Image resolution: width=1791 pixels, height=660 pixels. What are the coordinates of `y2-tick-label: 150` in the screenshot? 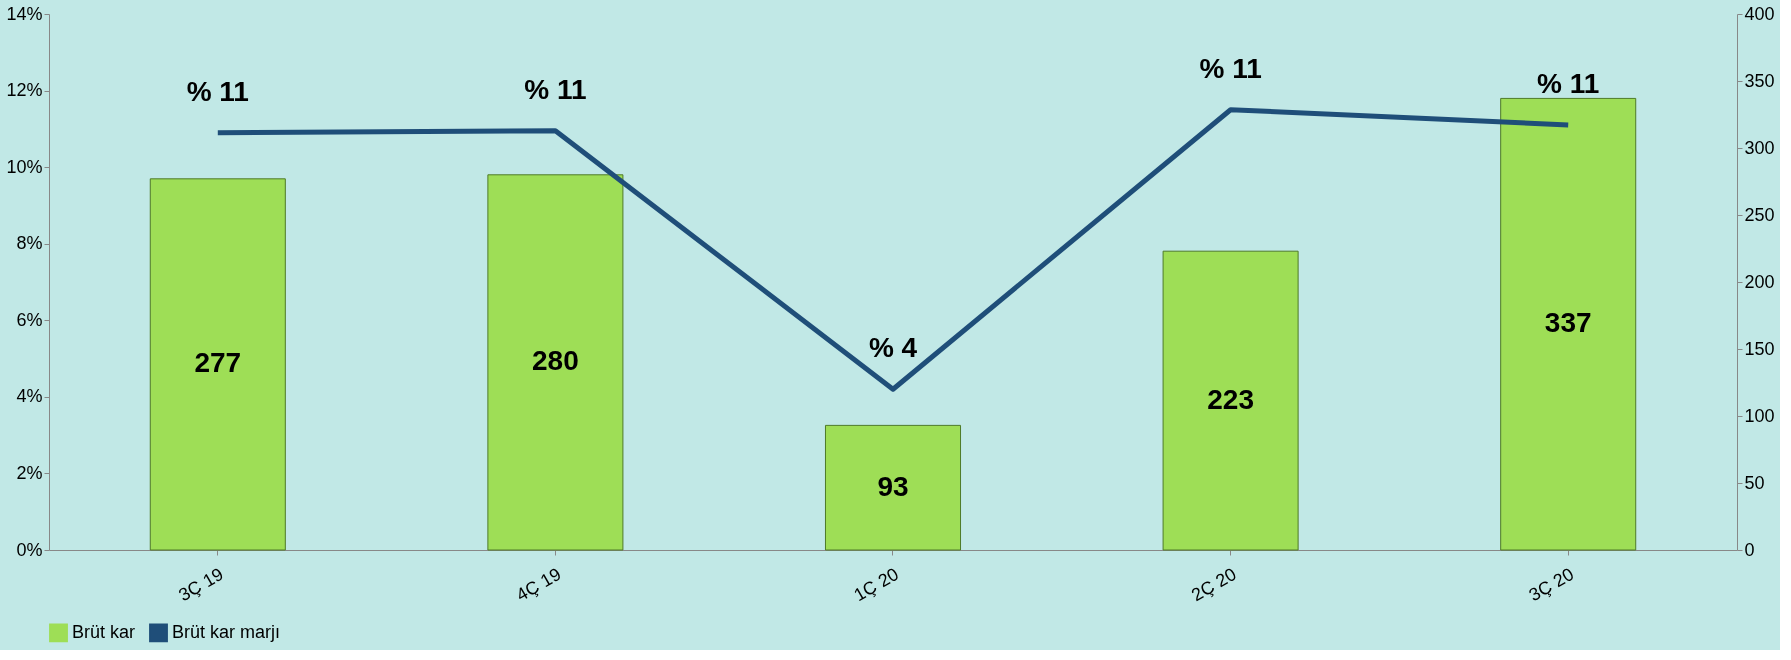 It's located at (1759, 348).